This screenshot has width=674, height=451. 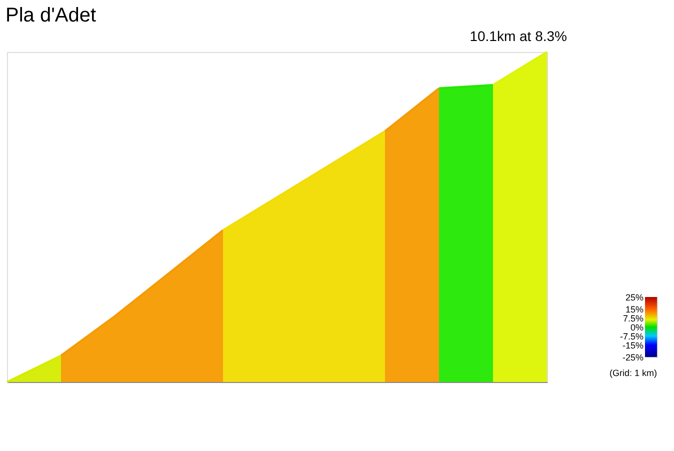 What do you see at coordinates (633, 373) in the screenshot?
I see `text: (Grid: 1 km)` at bounding box center [633, 373].